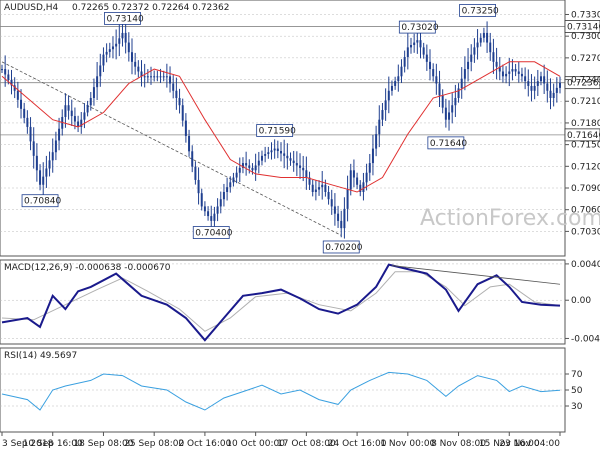  What do you see at coordinates (204, 444) in the screenshot?
I see `x-axis-label: 2 Oct 16:00` at bounding box center [204, 444].